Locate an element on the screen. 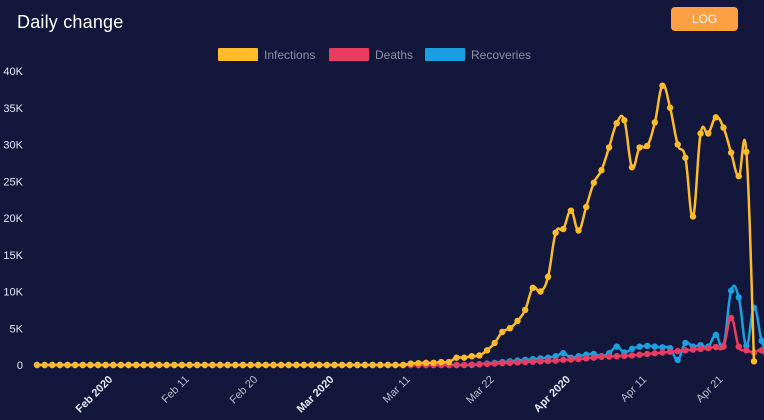 The height and width of the screenshot is (420, 764). legend-swatch-infections is located at coordinates (238, 54).